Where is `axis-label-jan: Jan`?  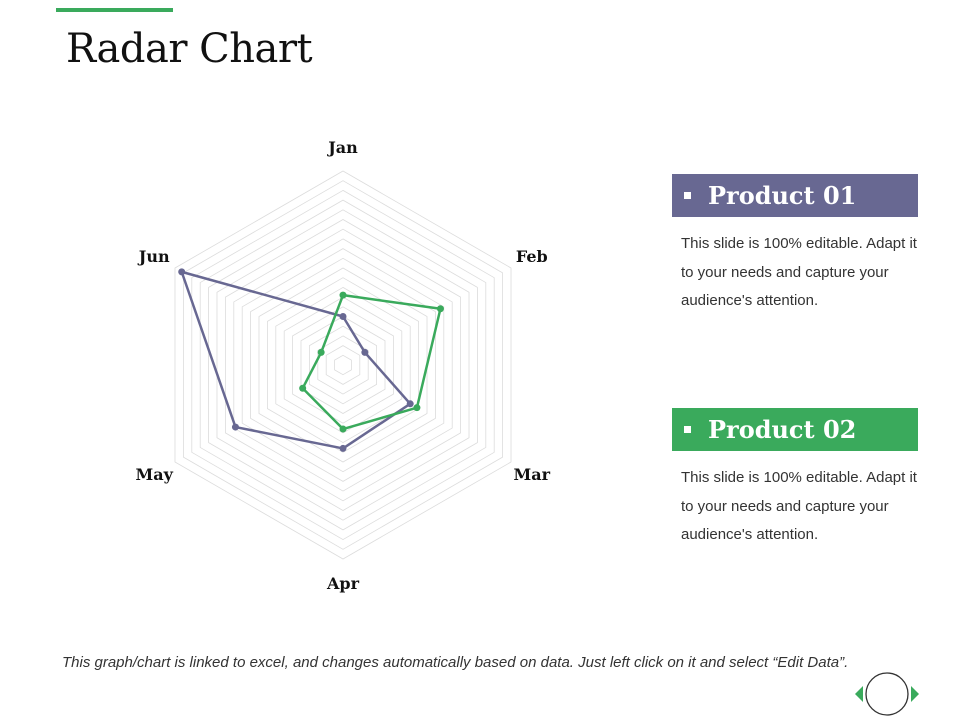 axis-label-jan: Jan is located at coordinates (342, 147).